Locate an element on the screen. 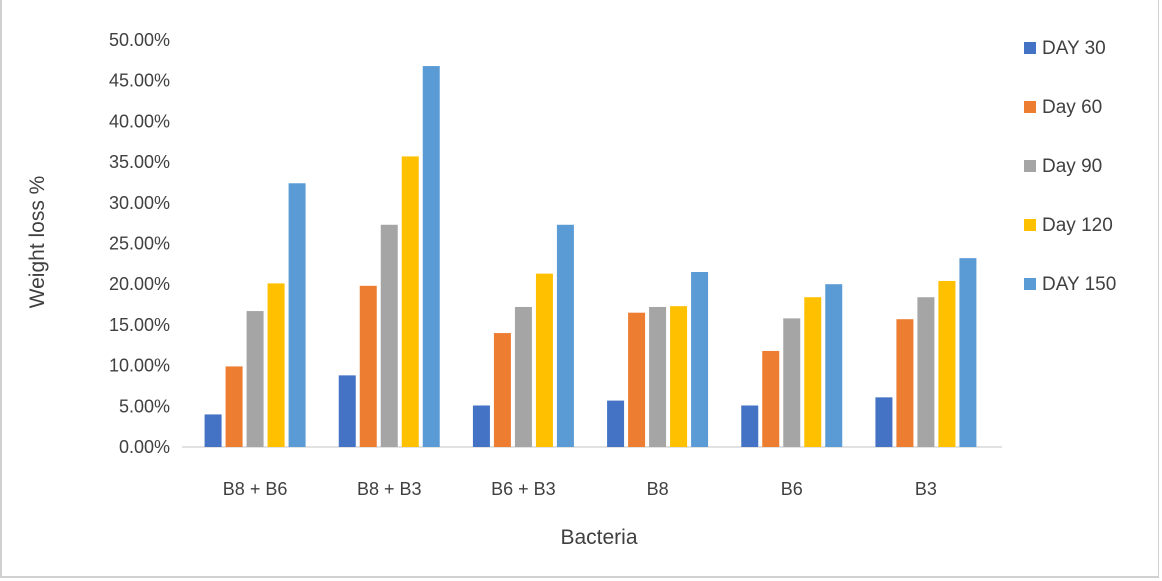  legend-label: Day 90 is located at coordinates (1072, 166).